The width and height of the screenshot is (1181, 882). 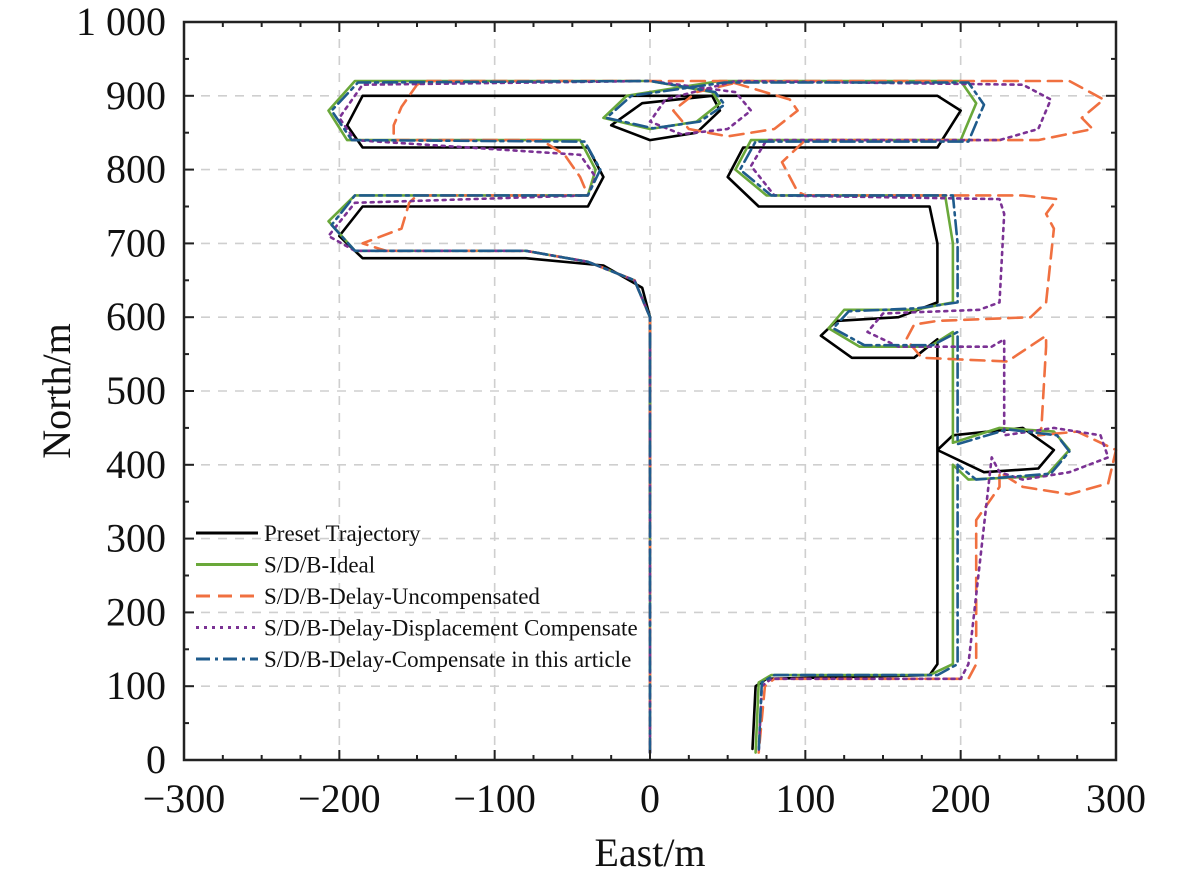 What do you see at coordinates (494, 798) in the screenshot?
I see `x-tick-label: −100` at bounding box center [494, 798].